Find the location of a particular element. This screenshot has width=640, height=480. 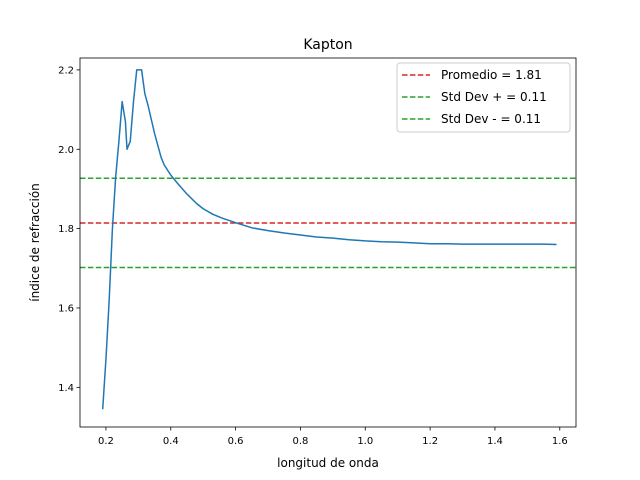

legend-box is located at coordinates (483, 97).